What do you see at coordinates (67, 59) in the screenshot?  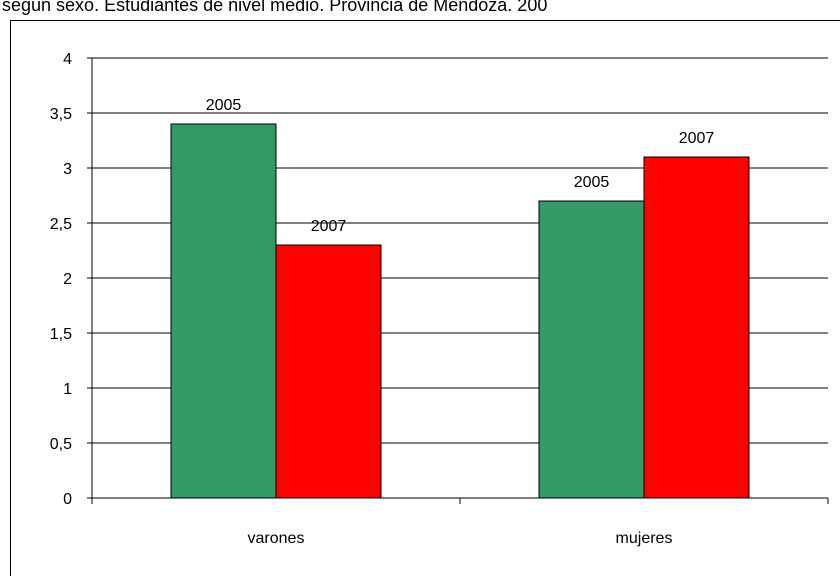 I see `y-tick-label: 4` at bounding box center [67, 59].